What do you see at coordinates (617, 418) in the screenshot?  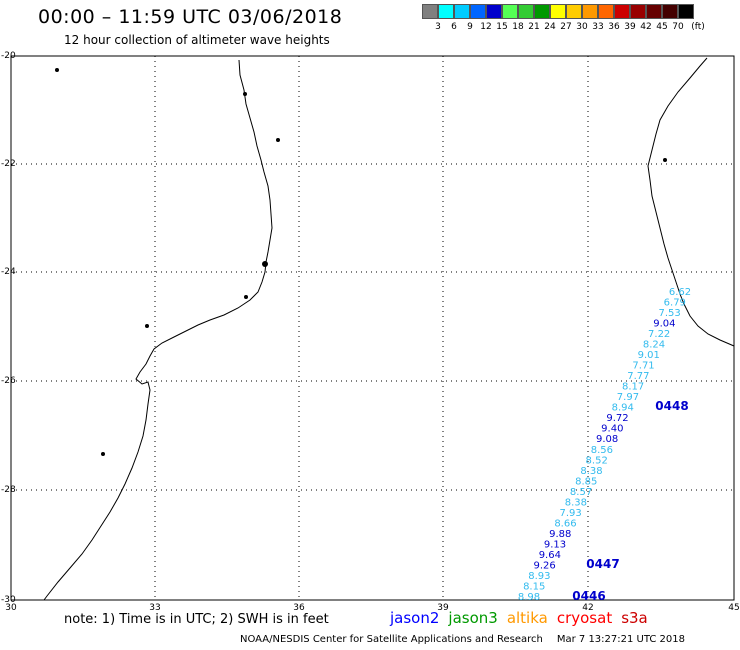 I see `wave-height-value: 9.72` at bounding box center [617, 418].